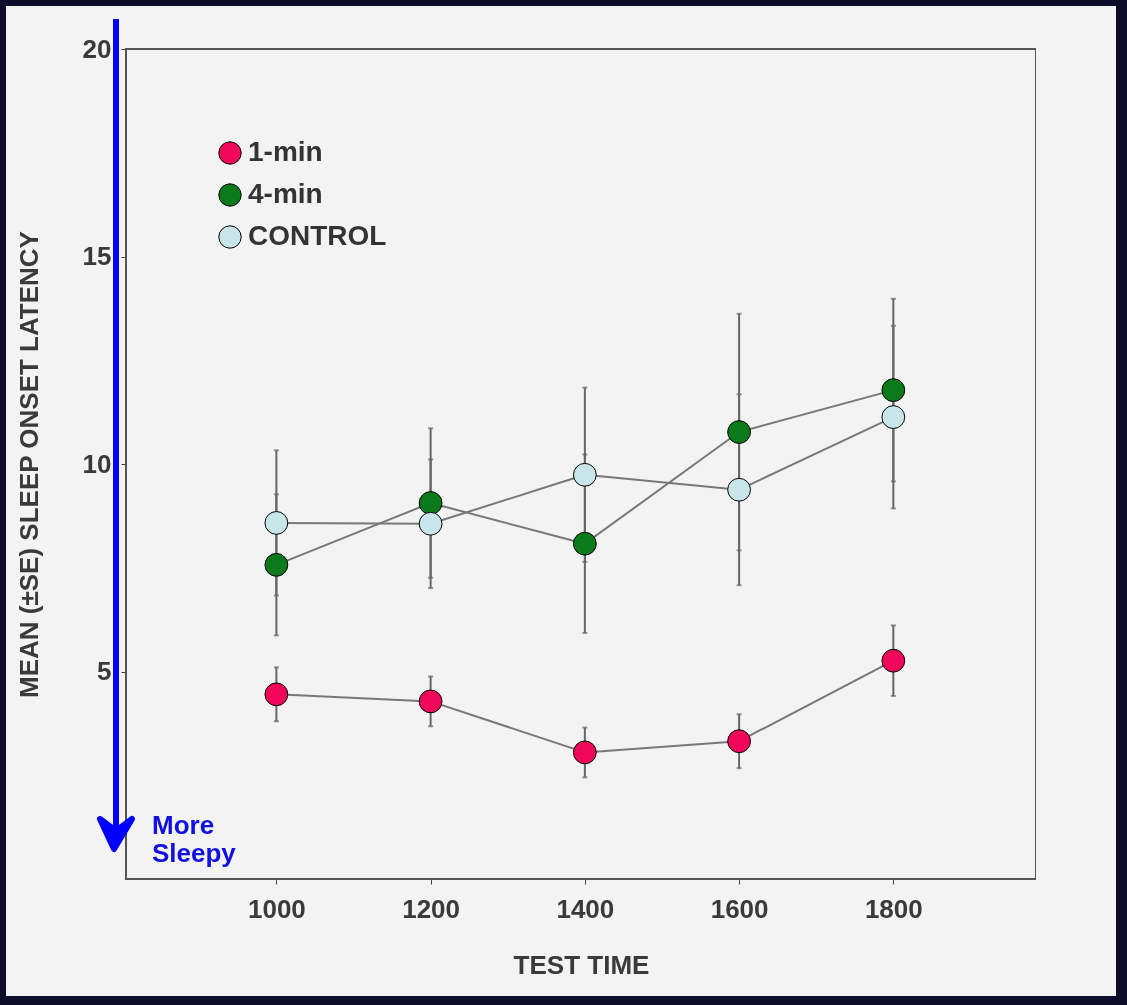 The image size is (1127, 1005). What do you see at coordinates (285, 193) in the screenshot?
I see `legend-label: 4-min` at bounding box center [285, 193].